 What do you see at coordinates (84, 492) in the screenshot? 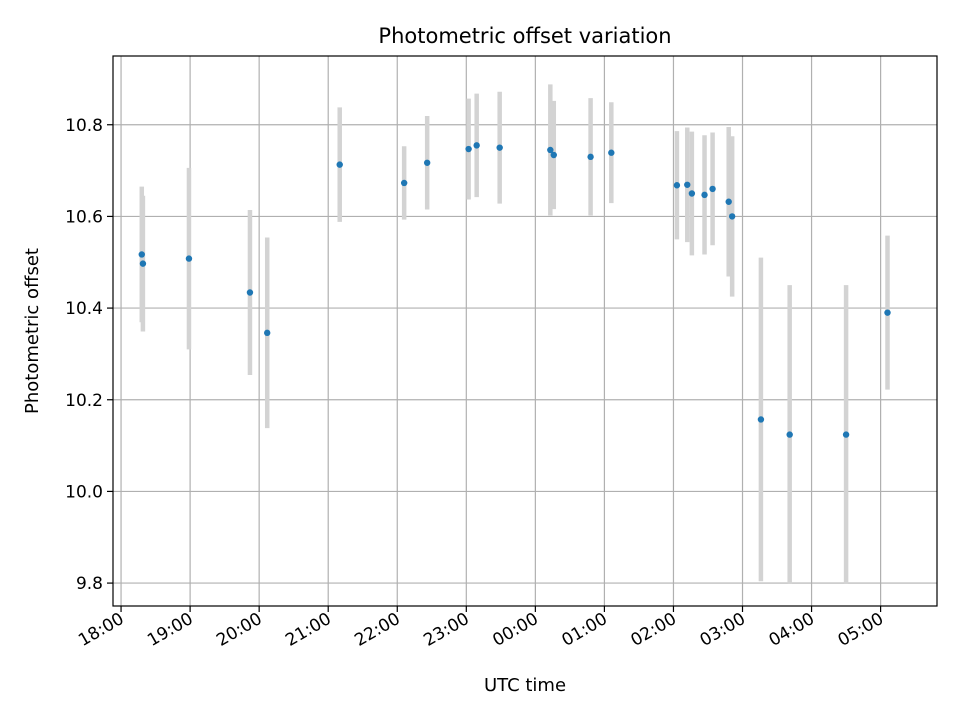
I see `y-tick-label: 10.0` at bounding box center [84, 492].